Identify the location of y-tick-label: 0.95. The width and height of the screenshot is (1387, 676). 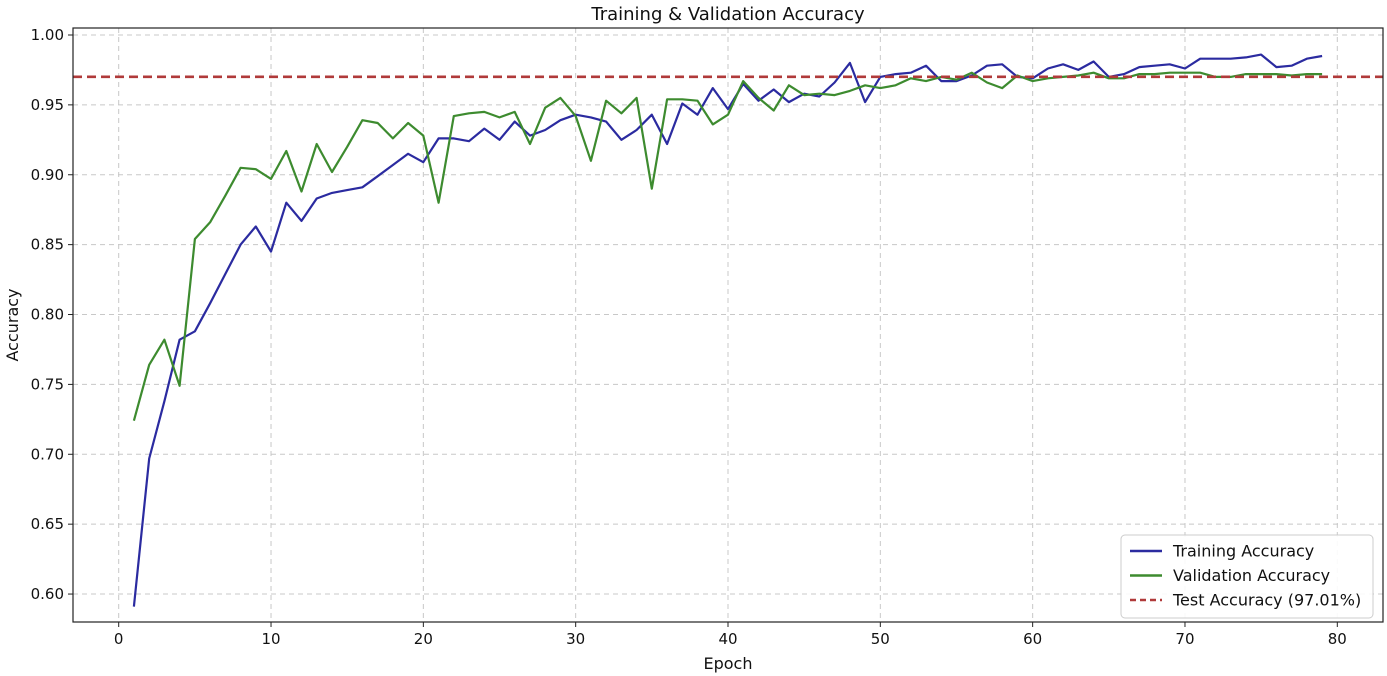
(47, 105).